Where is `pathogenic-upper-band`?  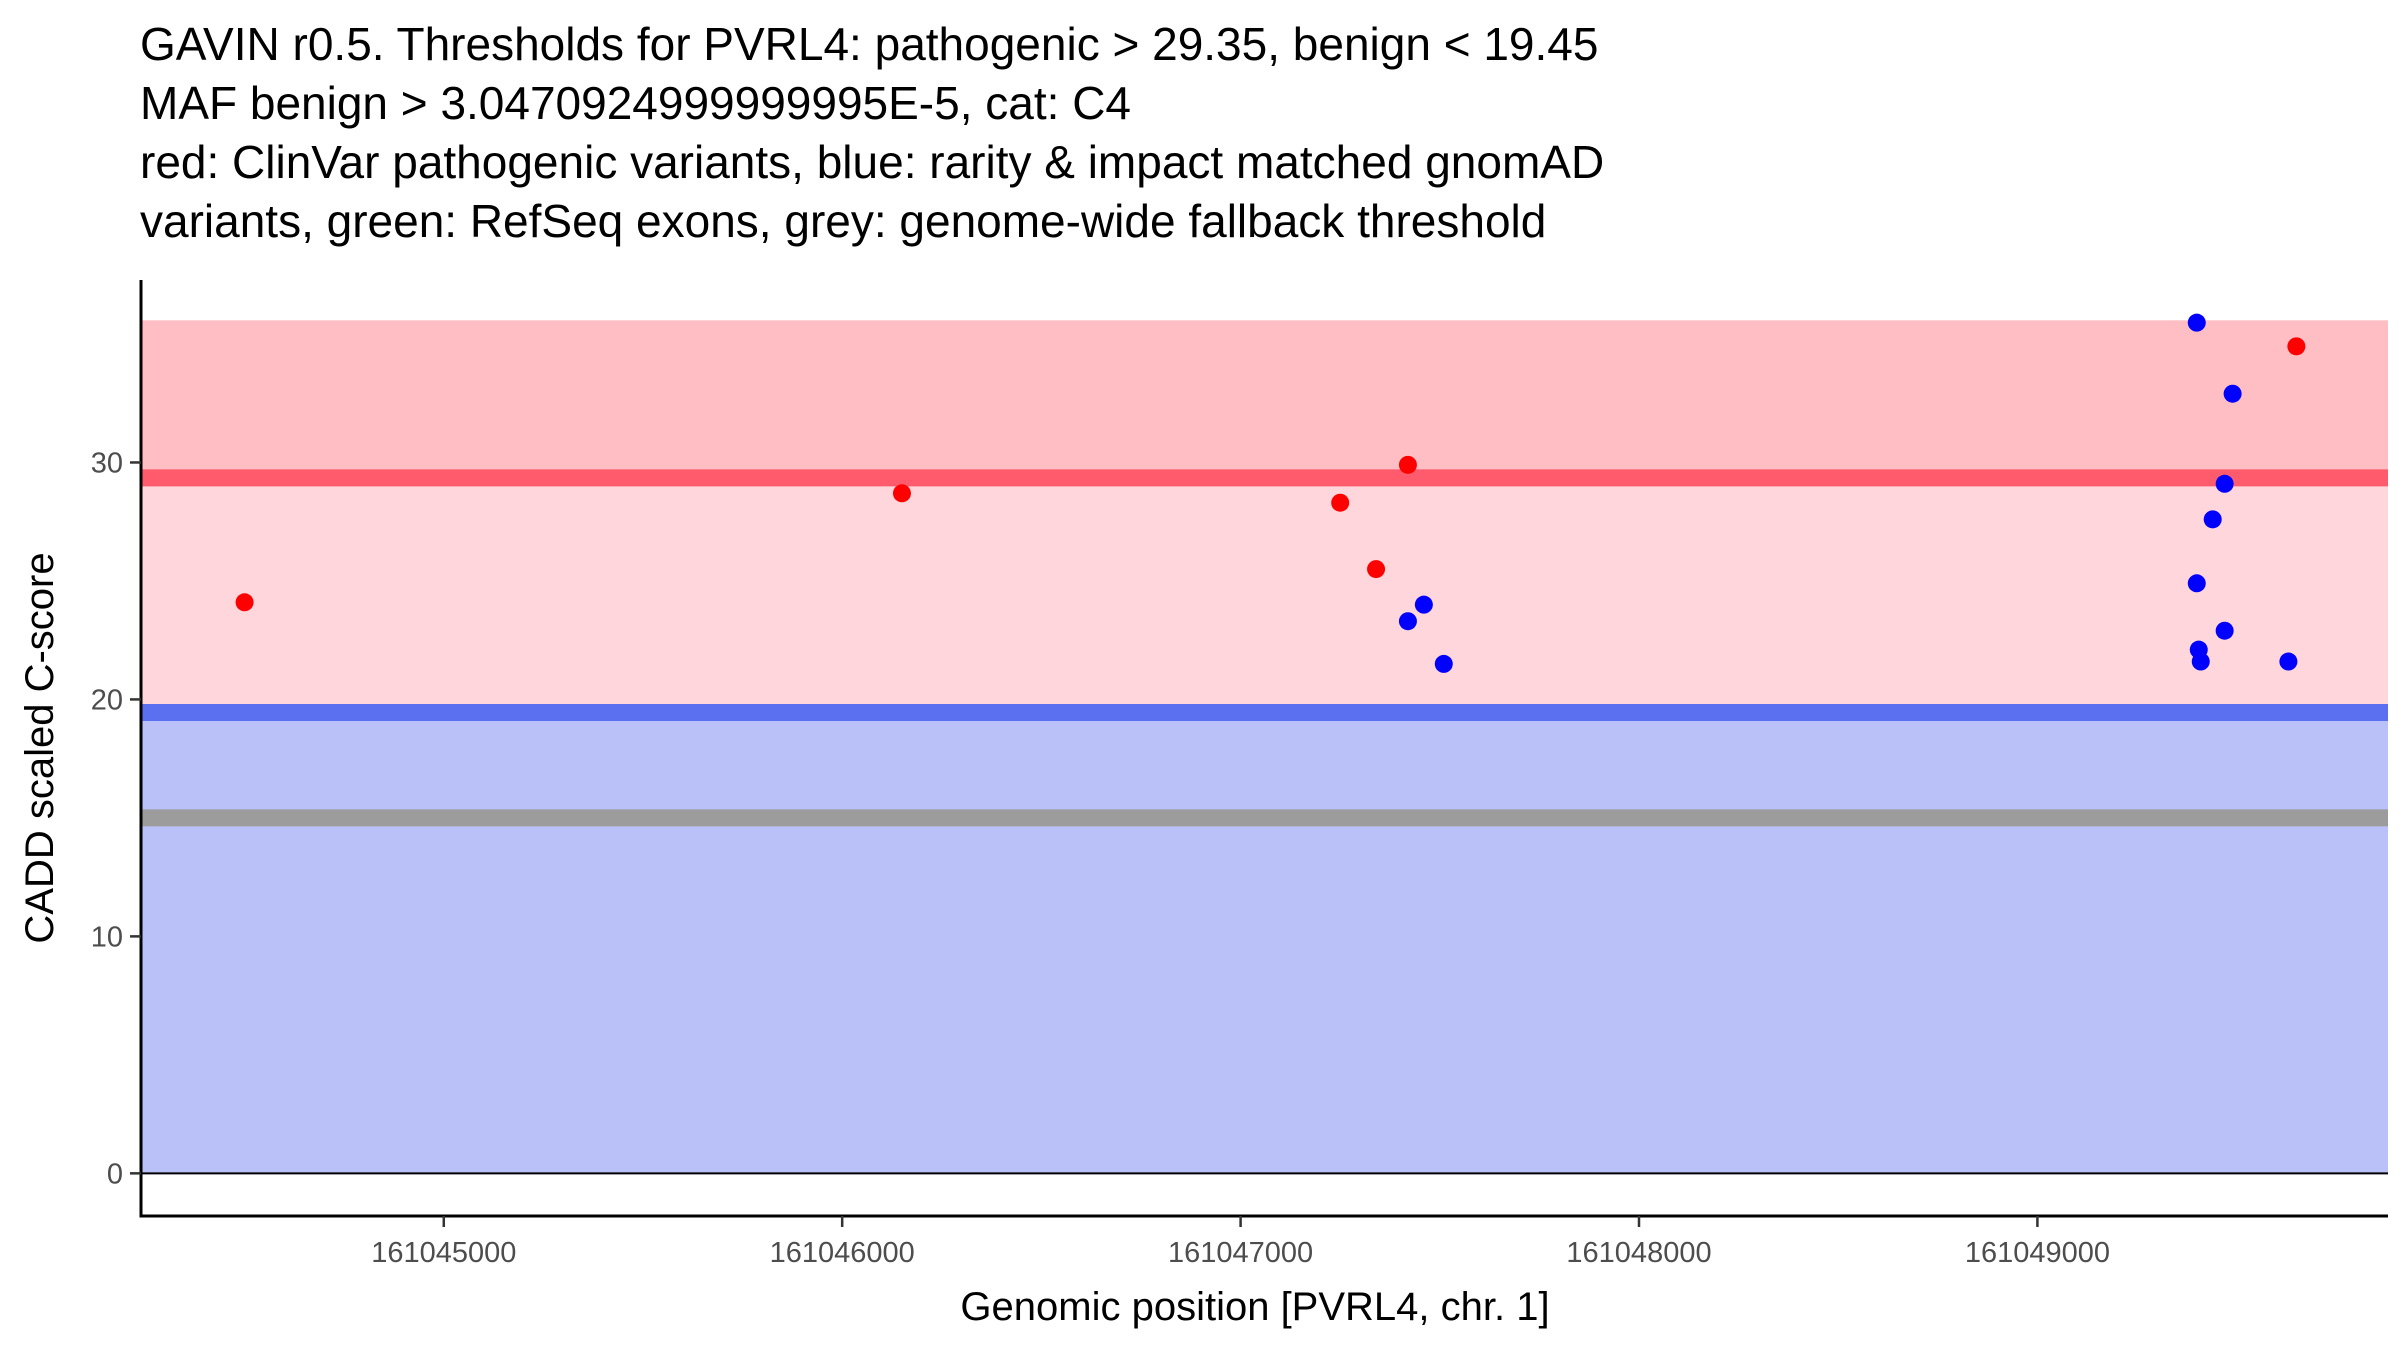
pathogenic-upper-band is located at coordinates (1264, 399).